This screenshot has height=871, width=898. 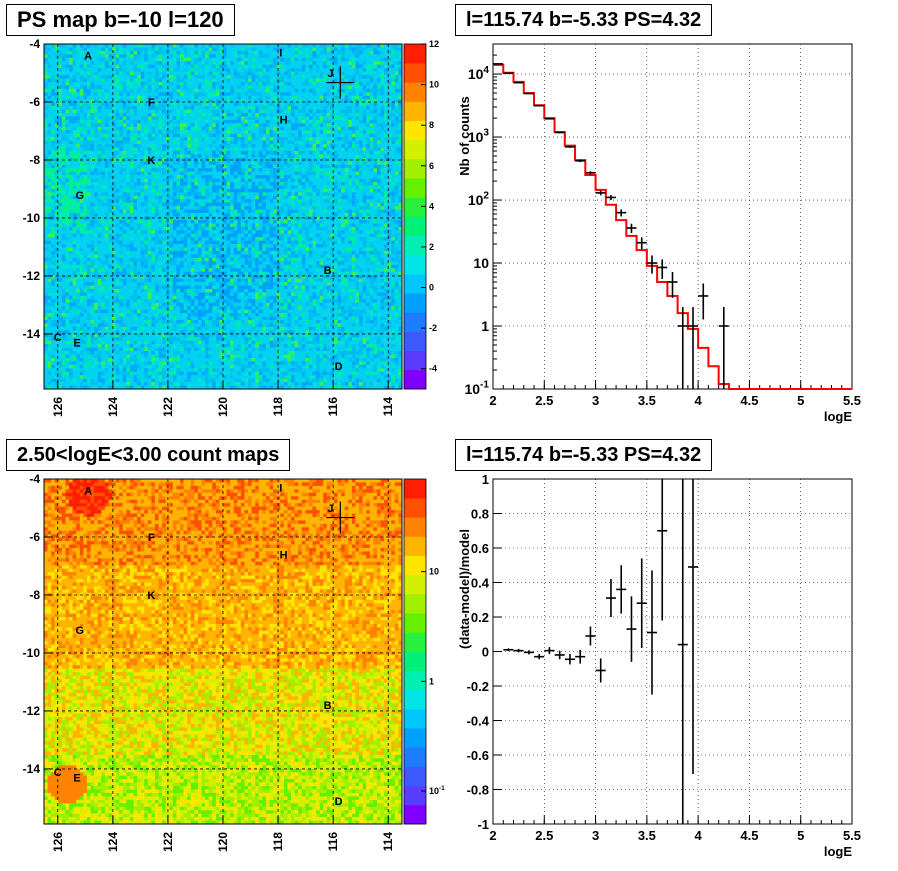 What do you see at coordinates (280, 489) in the screenshot?
I see `source-label: I` at bounding box center [280, 489].